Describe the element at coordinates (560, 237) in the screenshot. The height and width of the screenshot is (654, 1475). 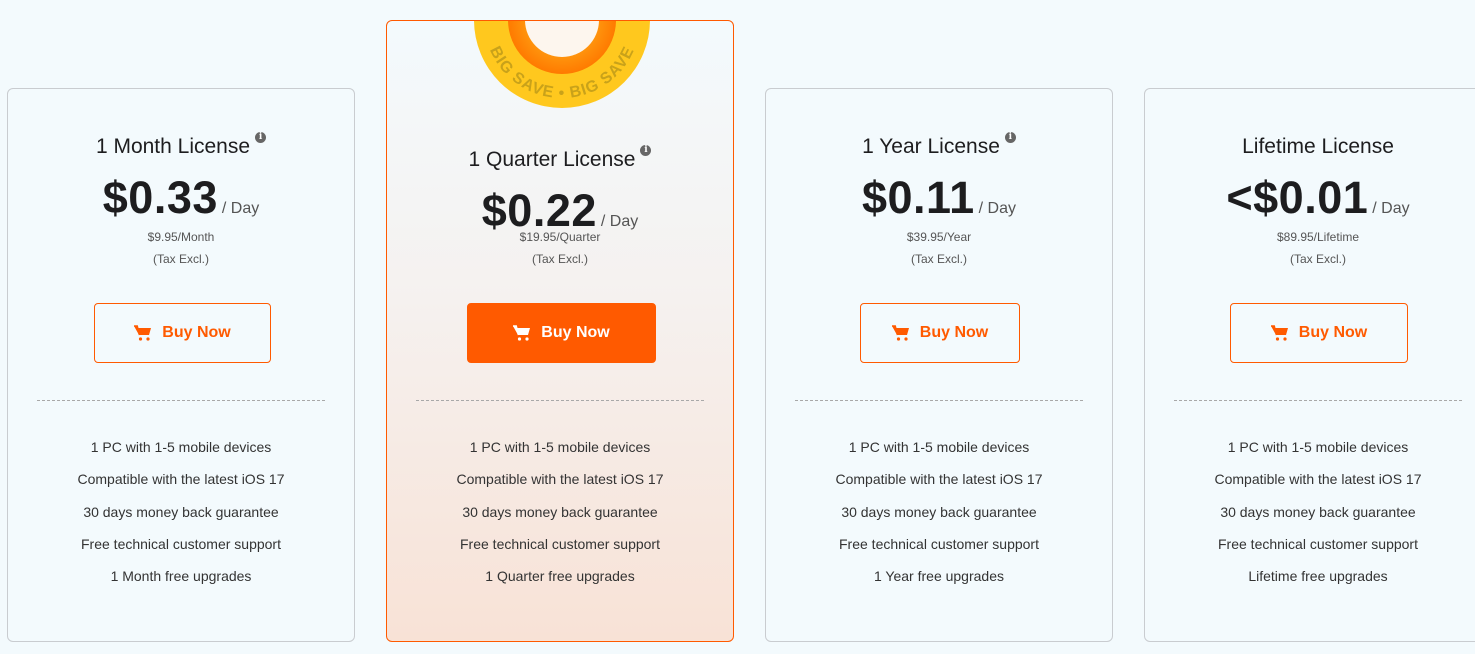
I see `billing-price: $19.95/Quarter` at that location.